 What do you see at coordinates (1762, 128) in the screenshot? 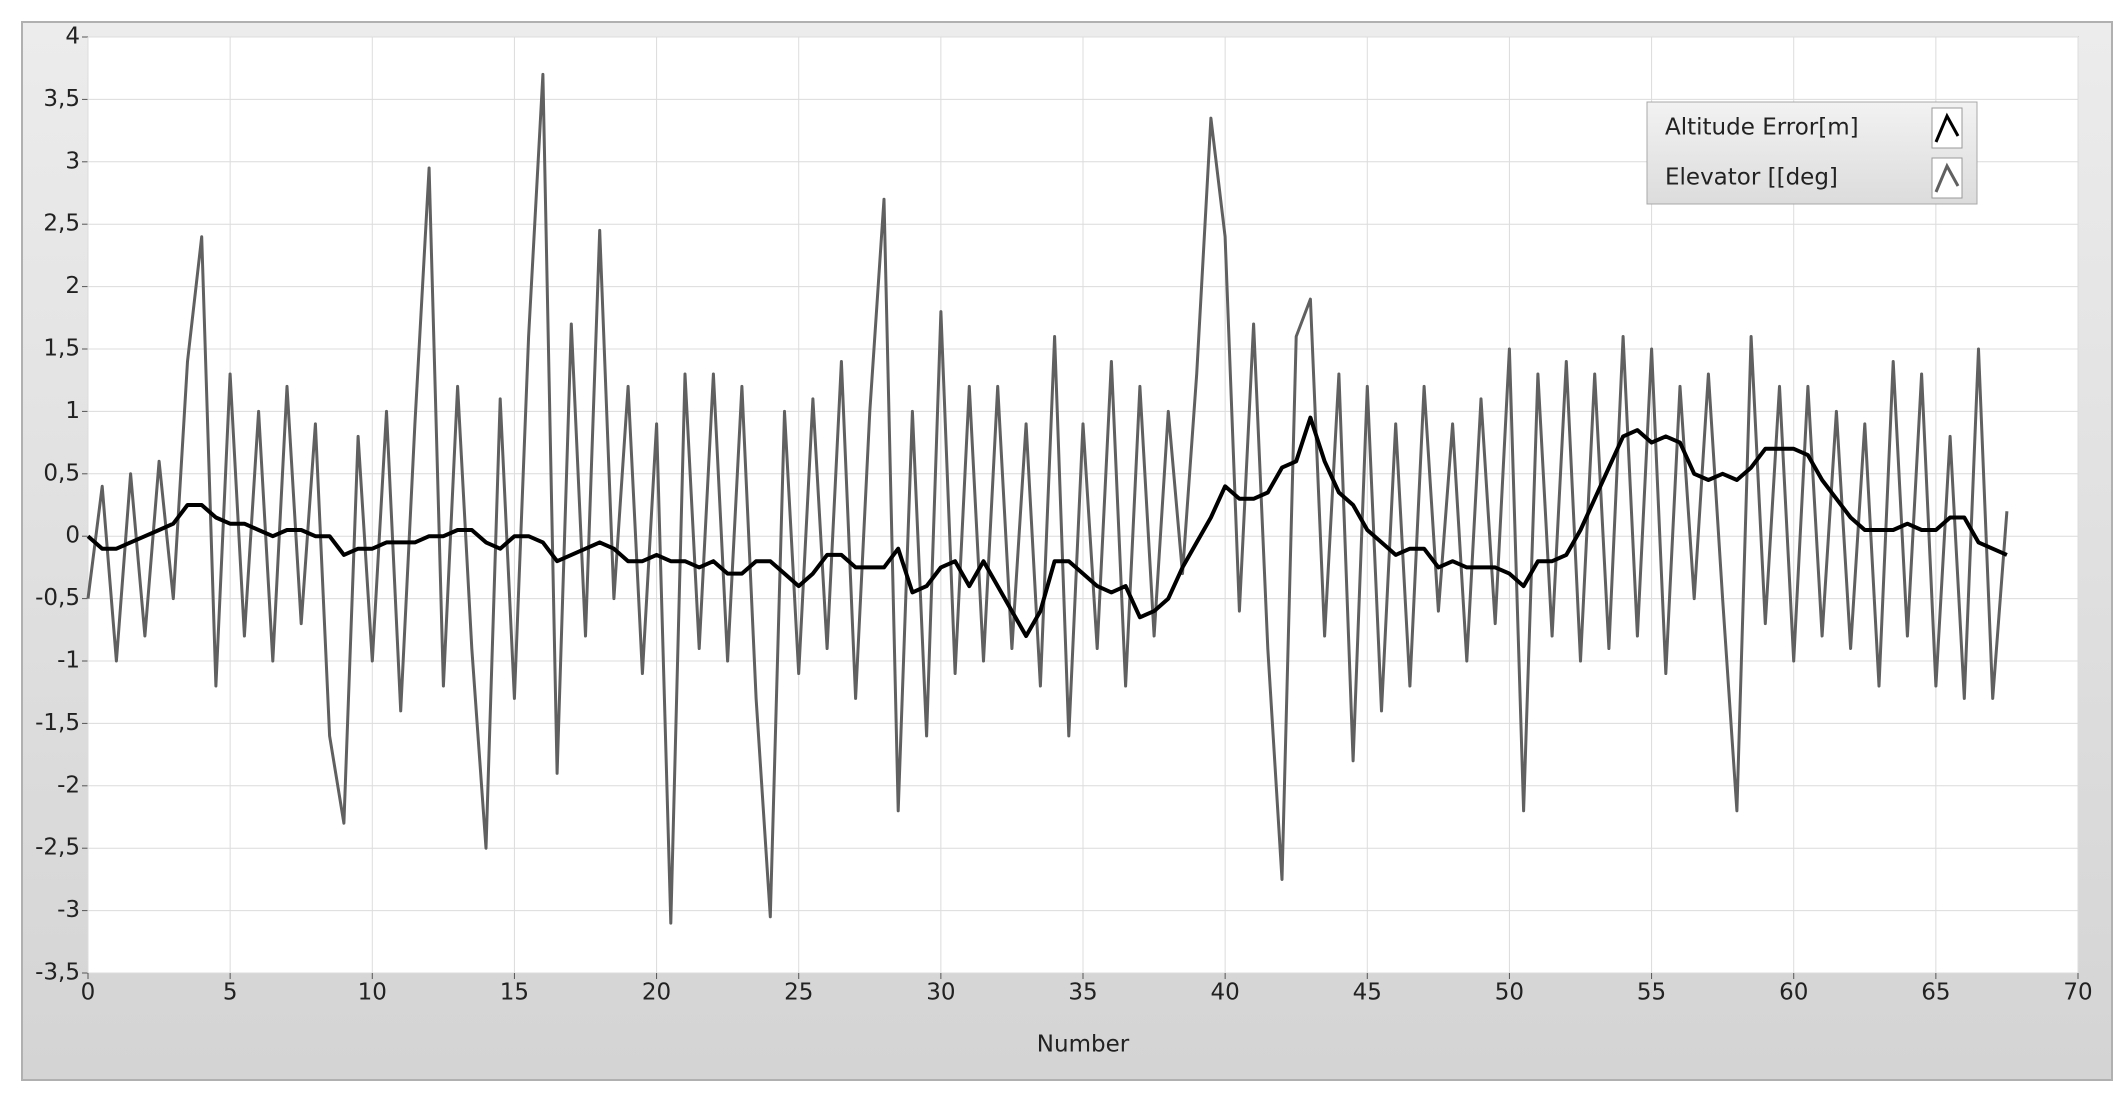
I see `legend-label: Altitude Error[m]` at bounding box center [1762, 128].